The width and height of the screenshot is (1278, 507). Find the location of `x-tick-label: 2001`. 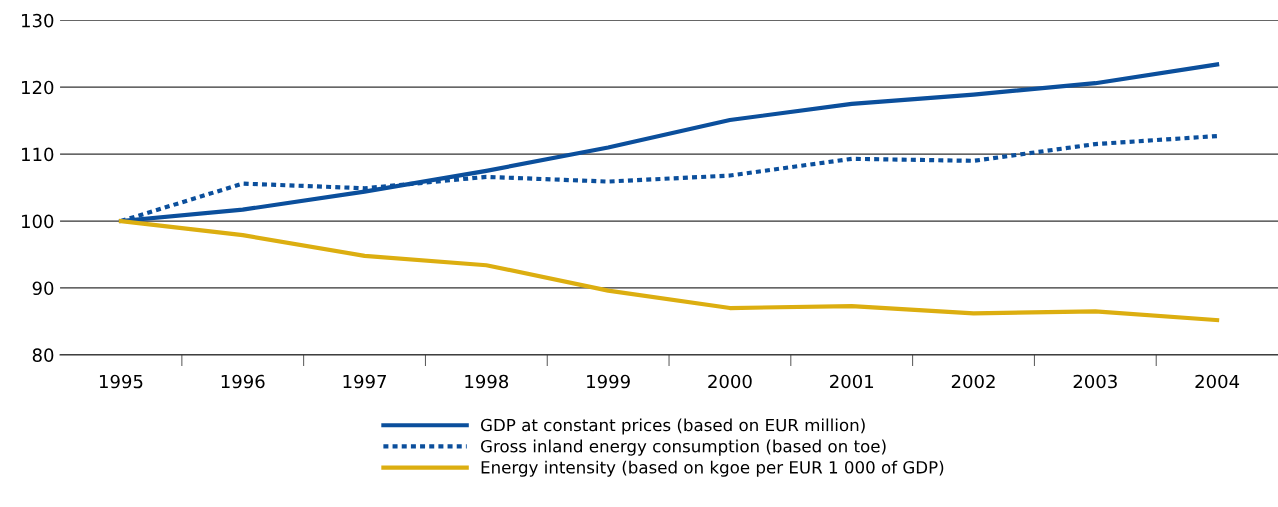

x-tick-label: 2001 is located at coordinates (852, 381).